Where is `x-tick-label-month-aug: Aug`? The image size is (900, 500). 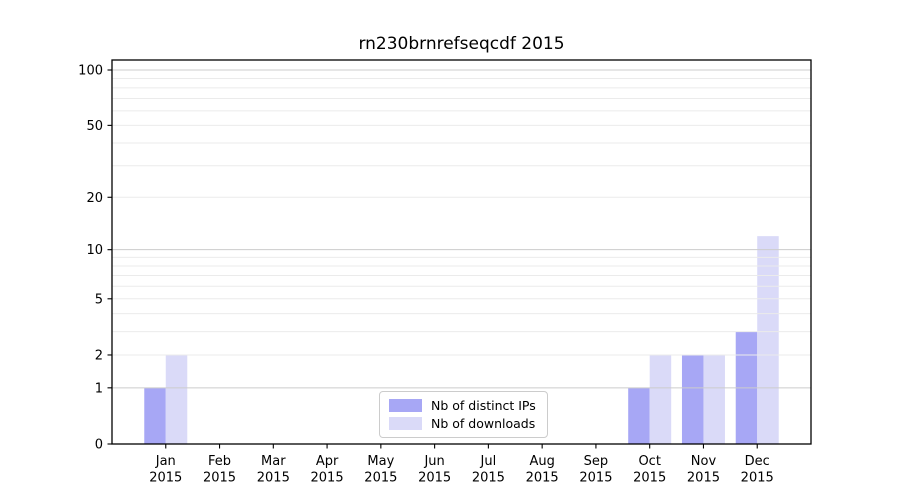
x-tick-label-month-aug: Aug is located at coordinates (541, 461).